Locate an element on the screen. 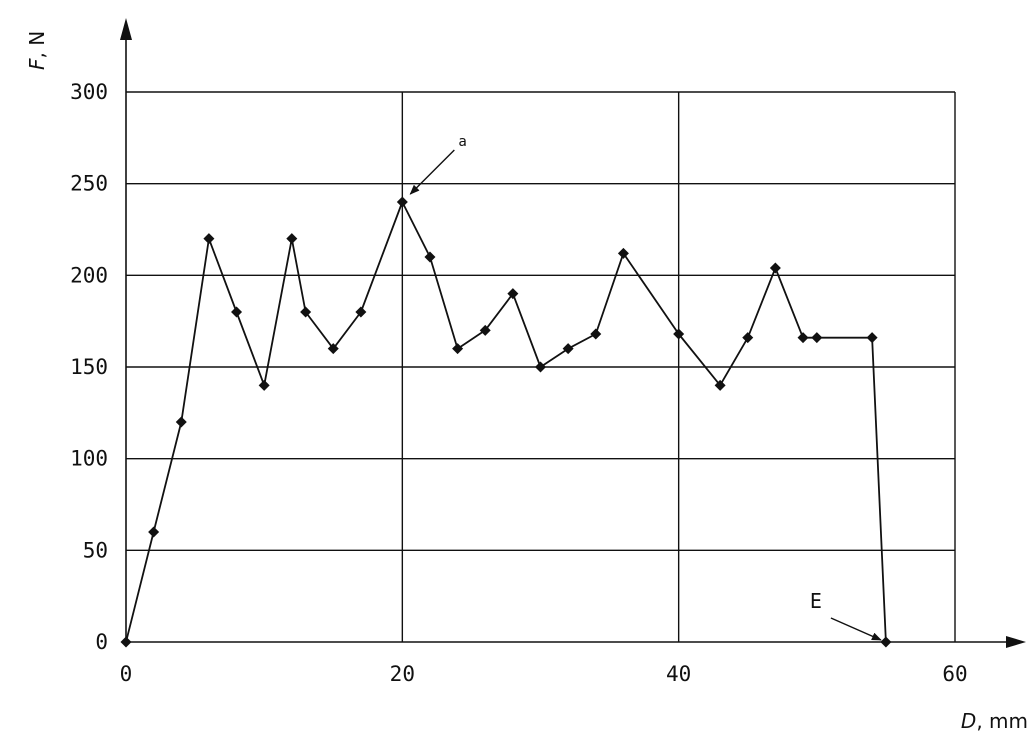  y-tick-label: 50 is located at coordinates (95, 550).